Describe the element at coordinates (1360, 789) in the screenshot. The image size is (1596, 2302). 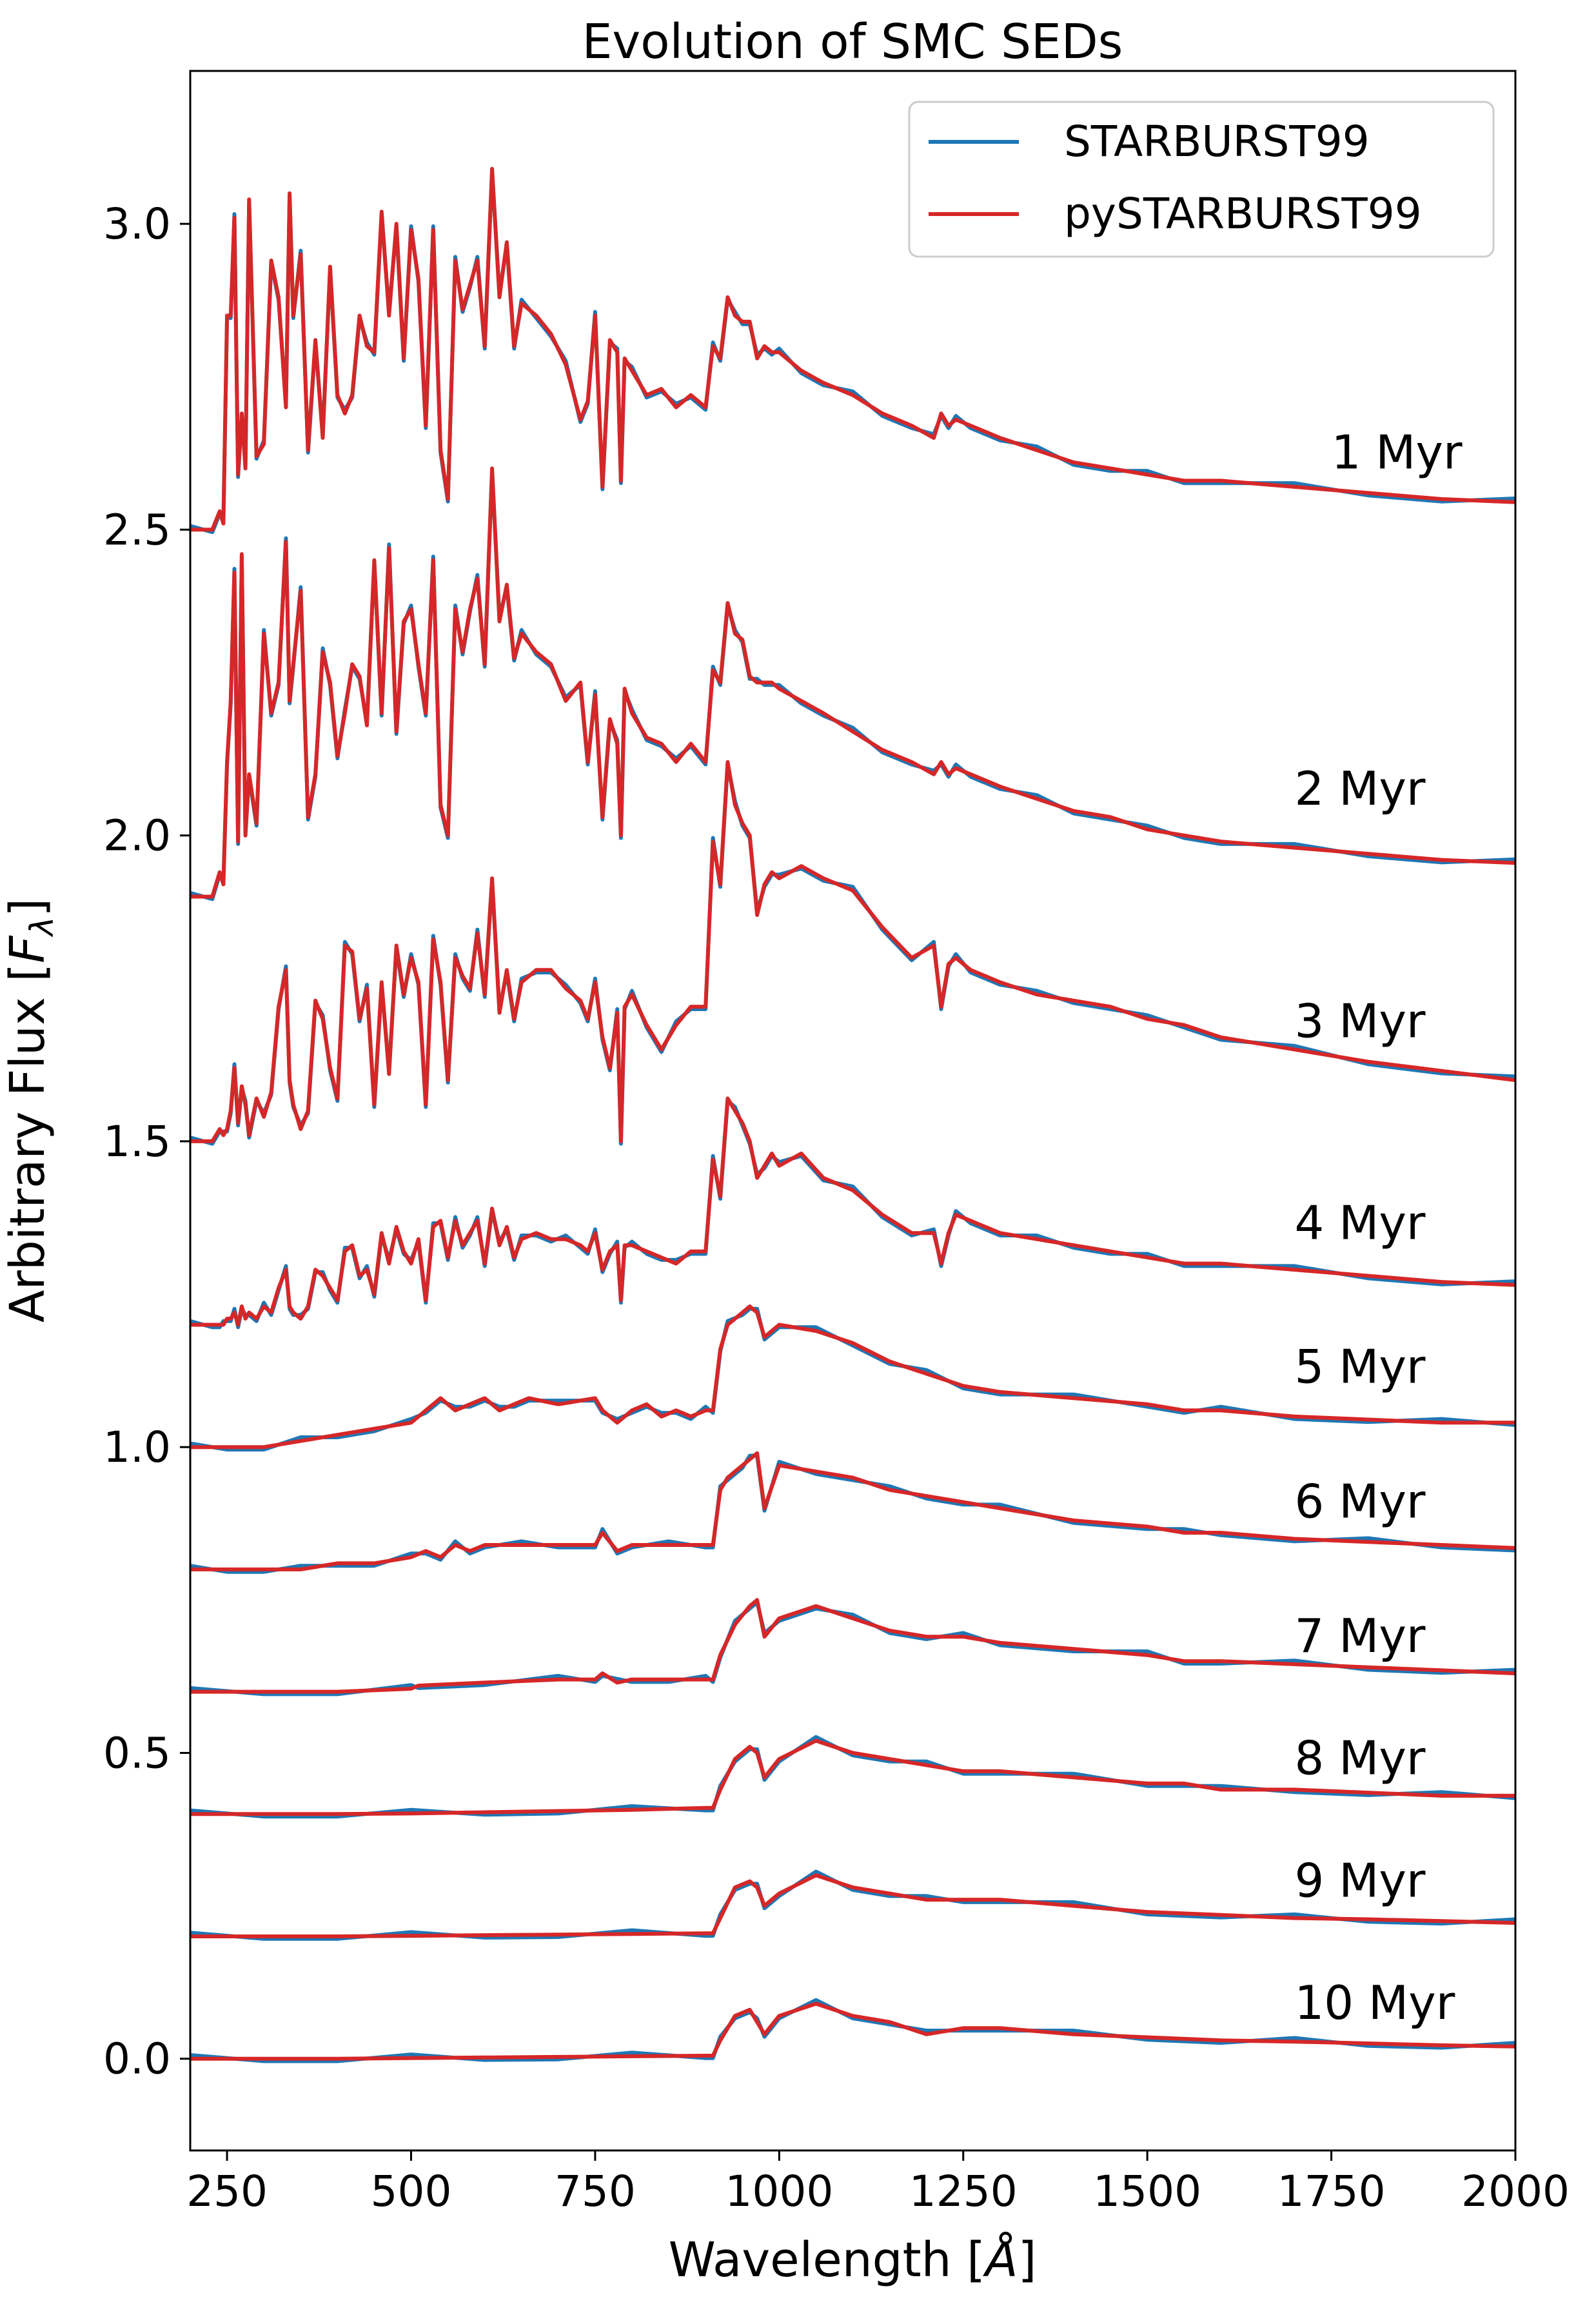
I see `age-label: 2 Myr` at that location.